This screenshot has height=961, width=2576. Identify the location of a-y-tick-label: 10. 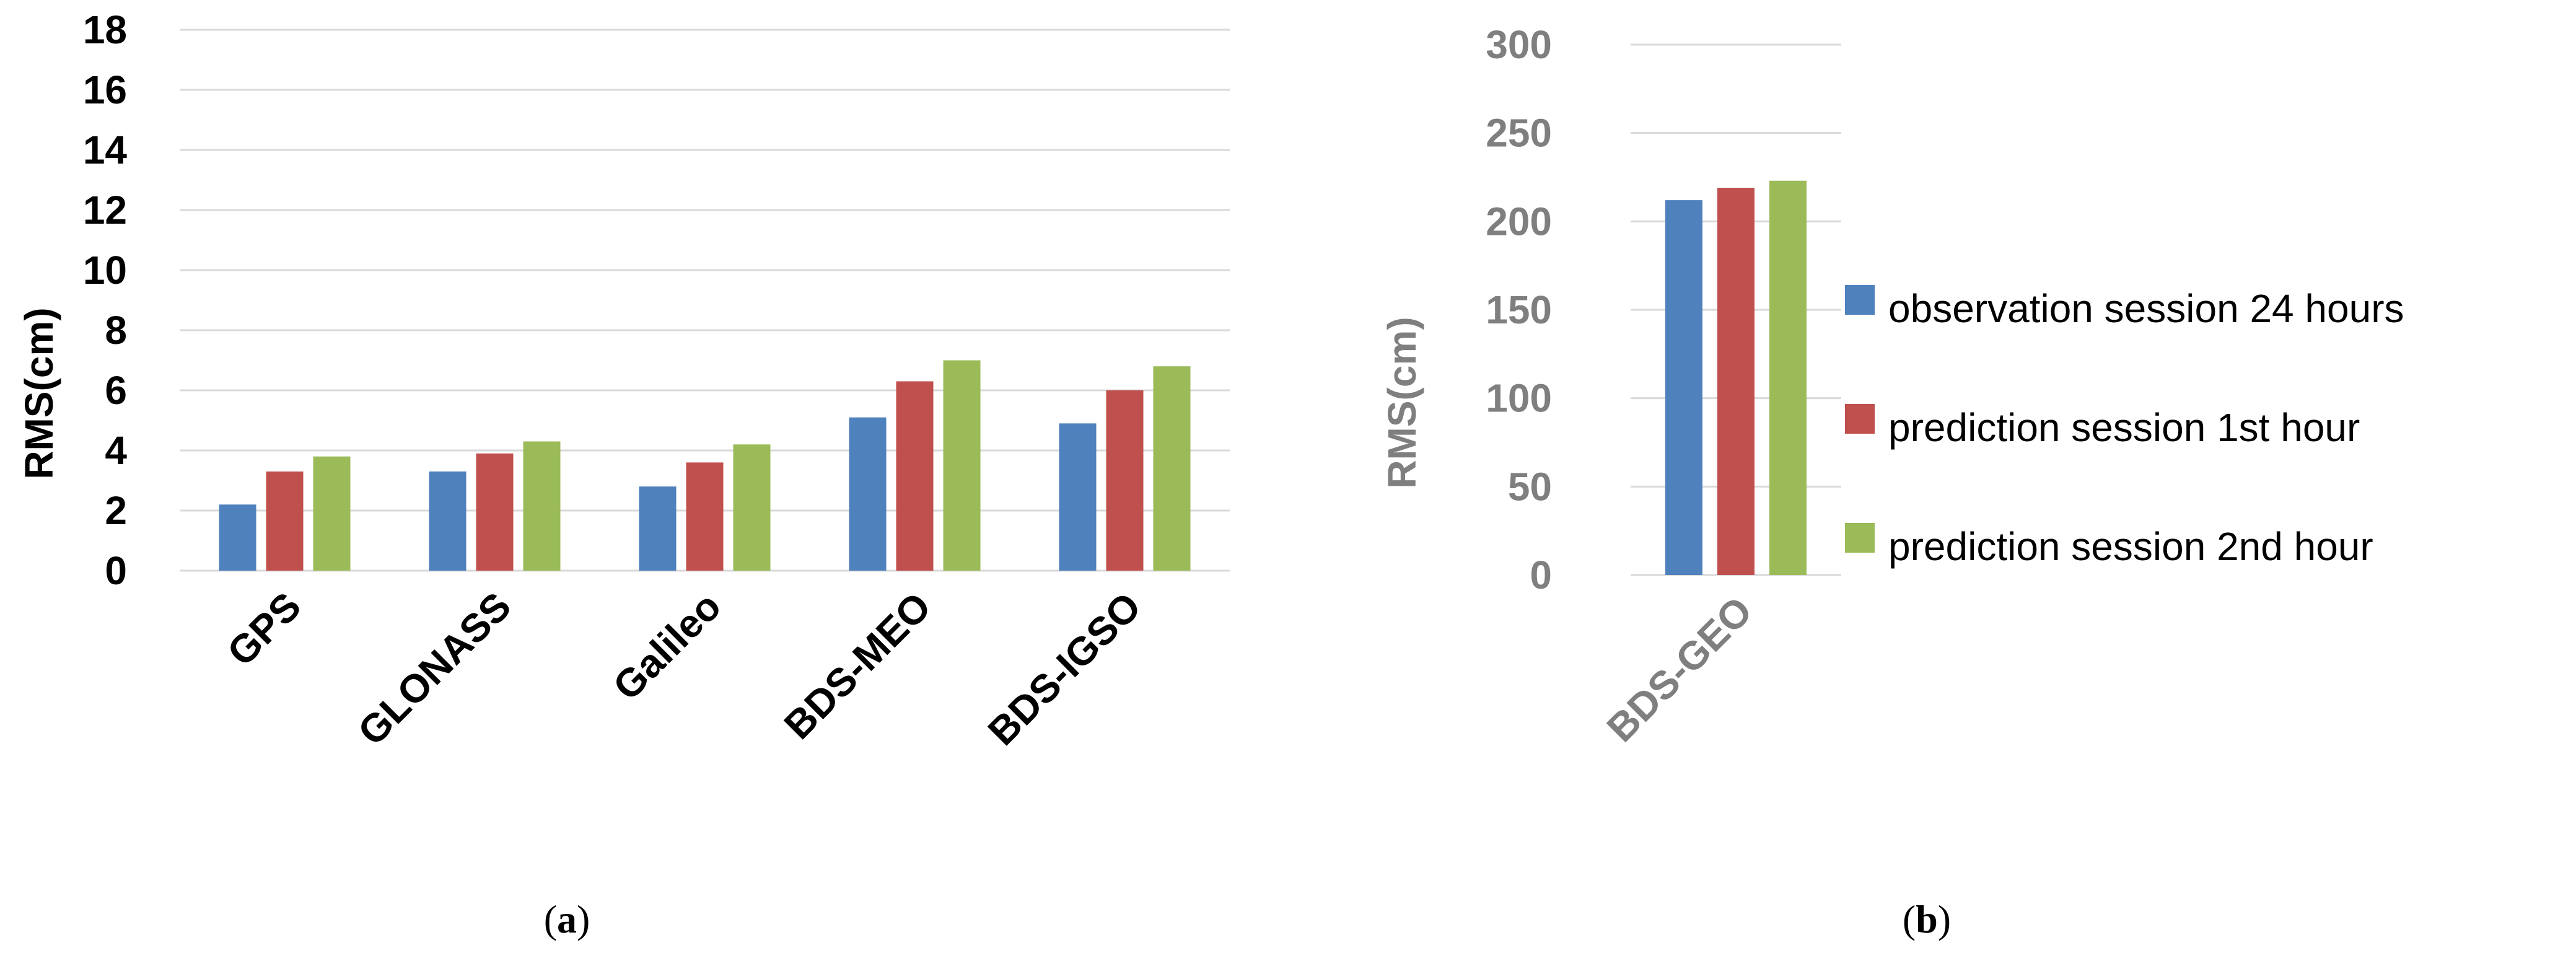
(105, 270).